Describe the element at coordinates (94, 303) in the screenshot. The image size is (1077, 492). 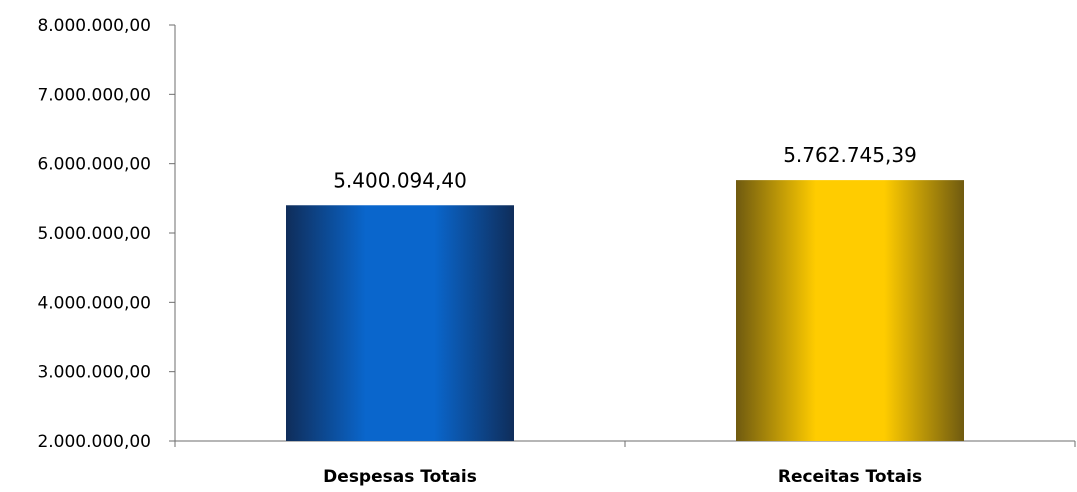
I see `y-tick-label: 4.000.000,00` at that location.